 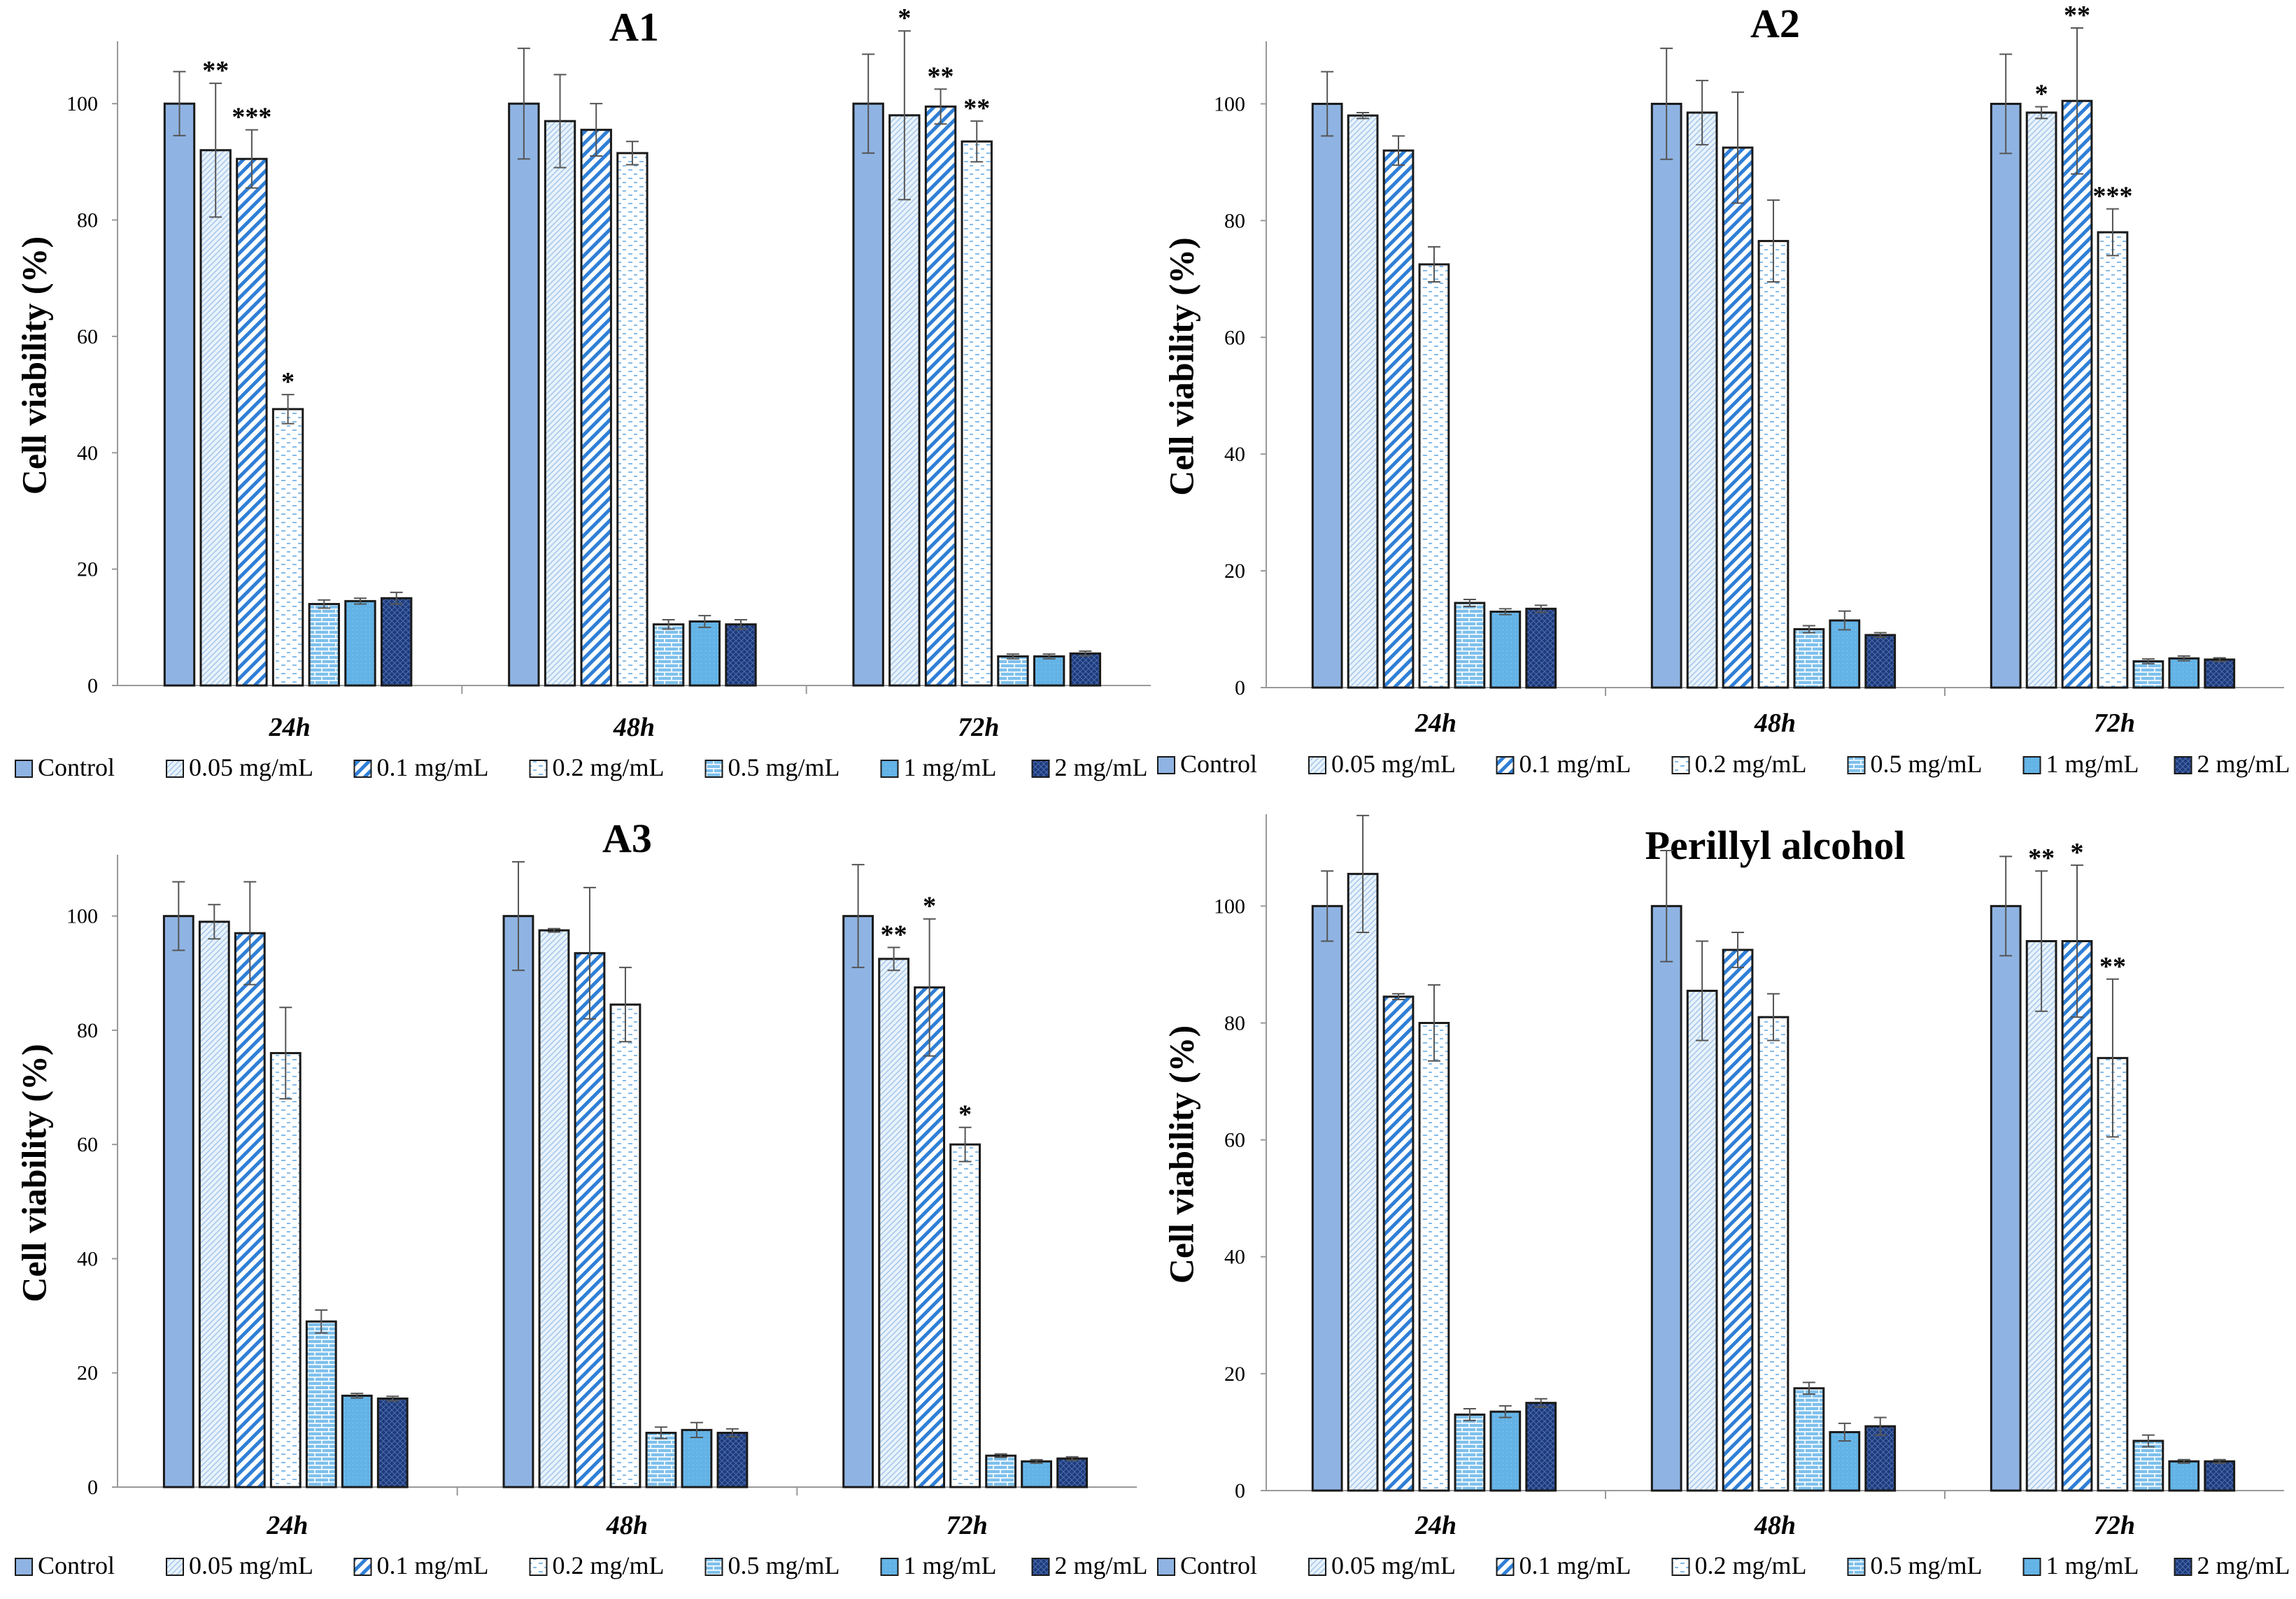 I want to click on chart-title: A2, so click(x=1775, y=23).